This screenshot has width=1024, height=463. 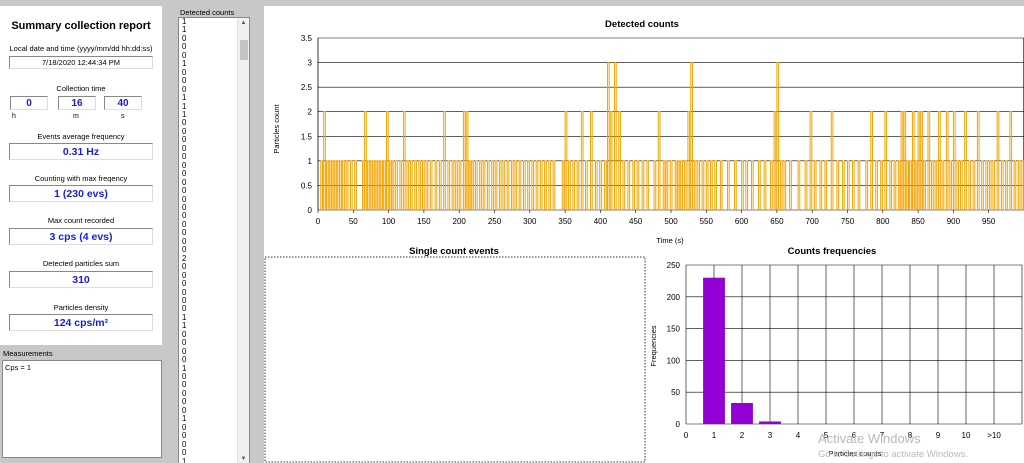 I want to click on bottom-ytick-label: 0, so click(x=678, y=424).